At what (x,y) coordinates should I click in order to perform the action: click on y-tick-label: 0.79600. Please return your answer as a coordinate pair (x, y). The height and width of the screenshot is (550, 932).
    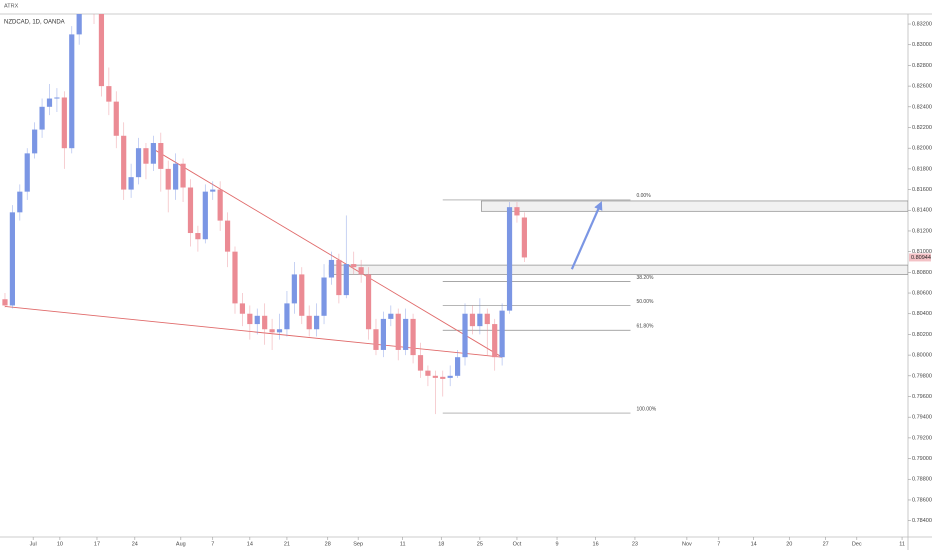
    Looking at the image, I should click on (922, 397).